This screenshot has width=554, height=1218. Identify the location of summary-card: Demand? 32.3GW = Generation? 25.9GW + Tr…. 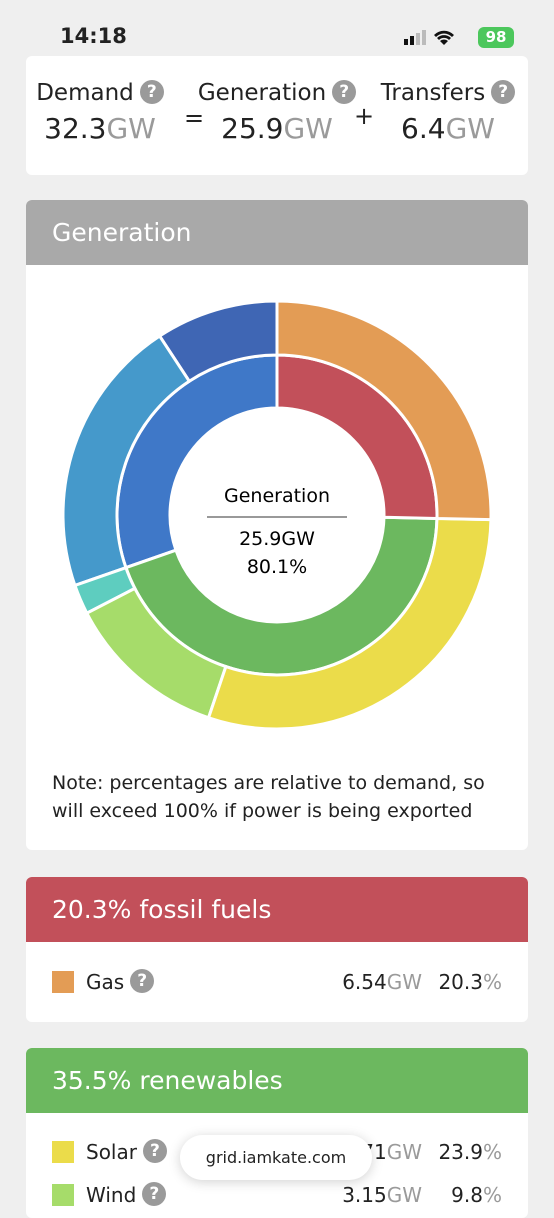
(277, 115).